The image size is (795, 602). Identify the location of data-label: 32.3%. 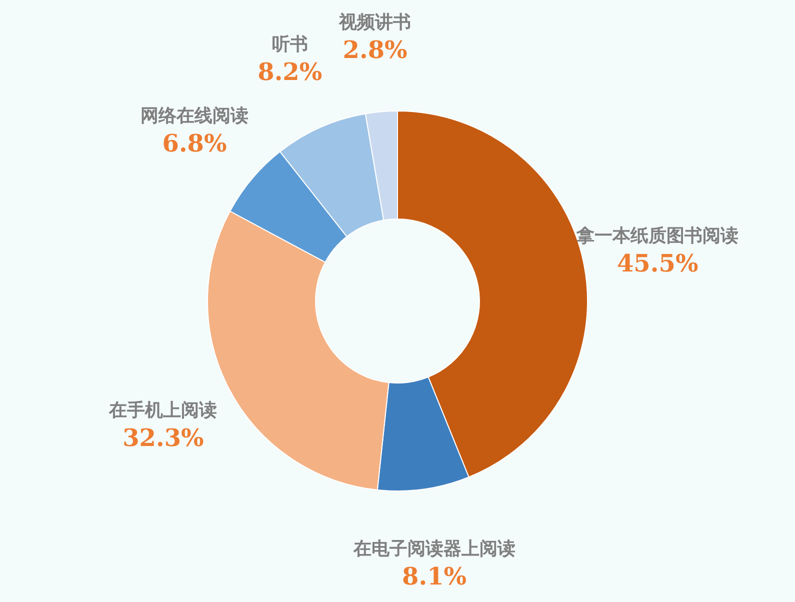
(163, 437).